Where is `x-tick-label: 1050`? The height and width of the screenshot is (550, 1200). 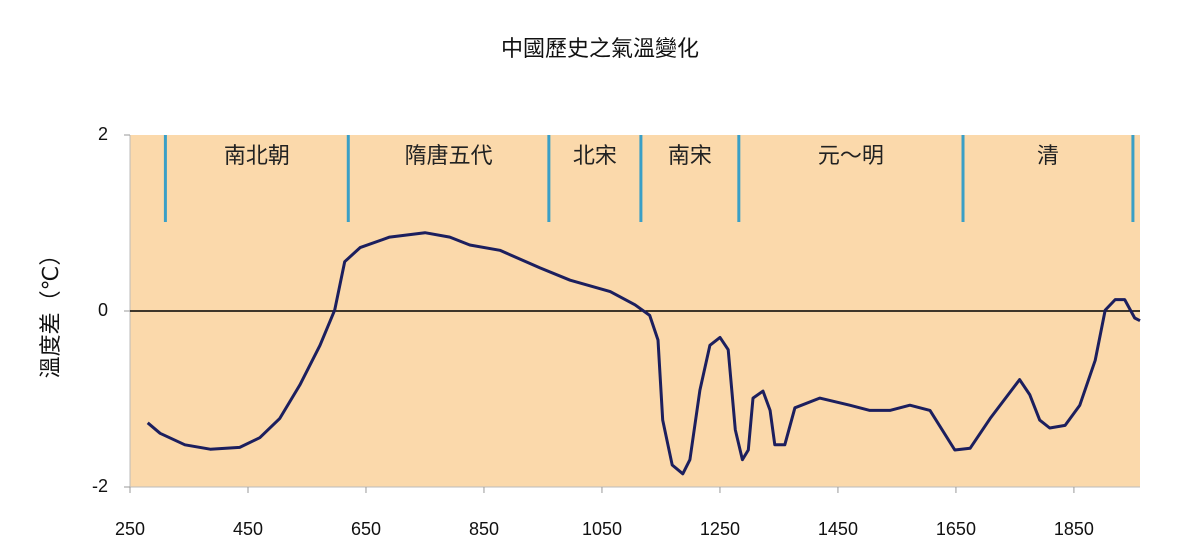
x-tick-label: 1050 is located at coordinates (602, 529).